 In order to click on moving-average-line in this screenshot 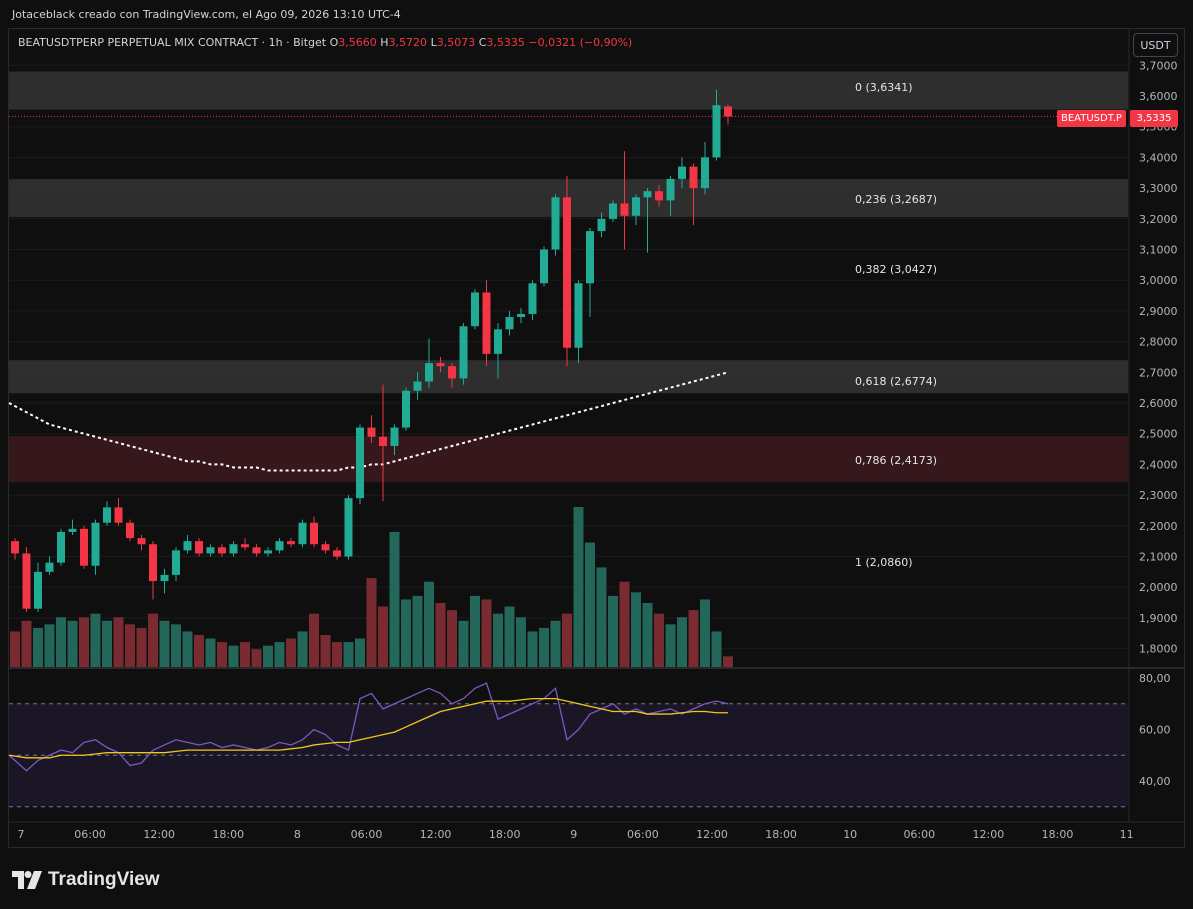, I will do `click(368, 421)`.